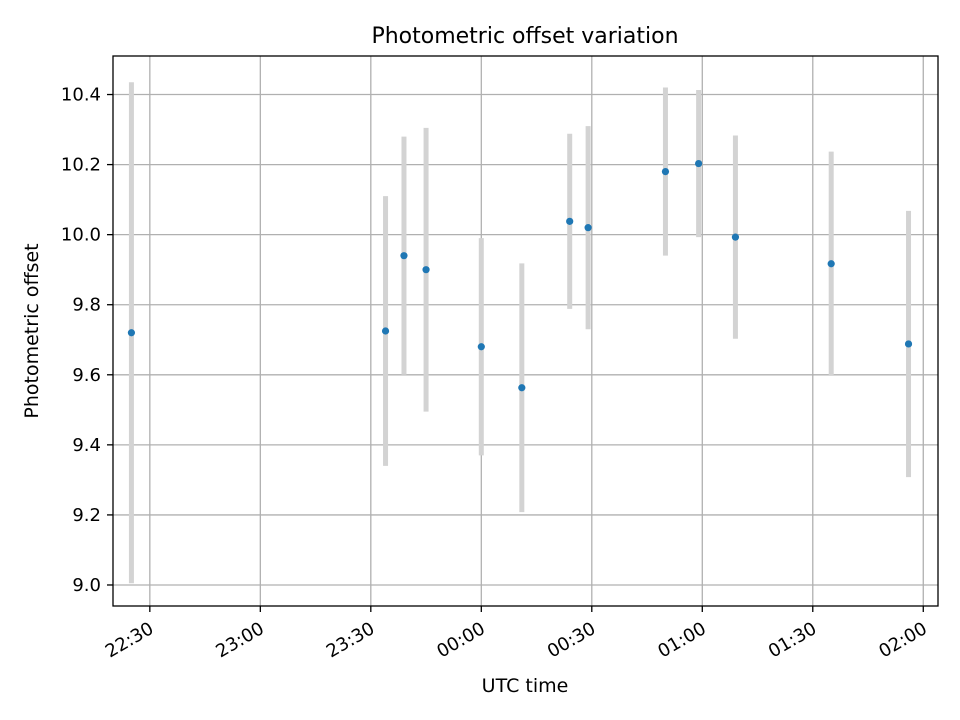 This screenshot has height=720, width=960. I want to click on y-axis-label: Photometric offset, so click(32, 330).